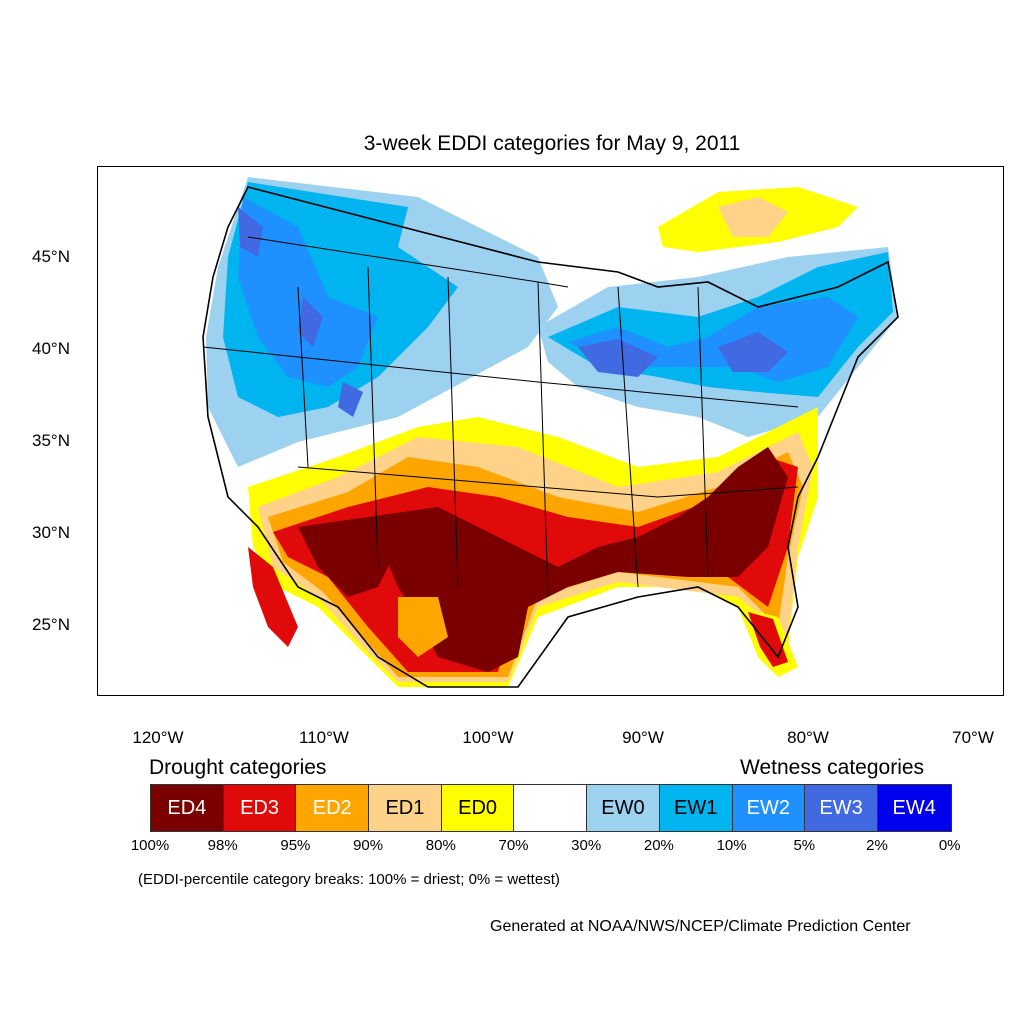 The width and height of the screenshot is (1024, 1024). I want to click on percentile-label: 95%, so click(295, 845).